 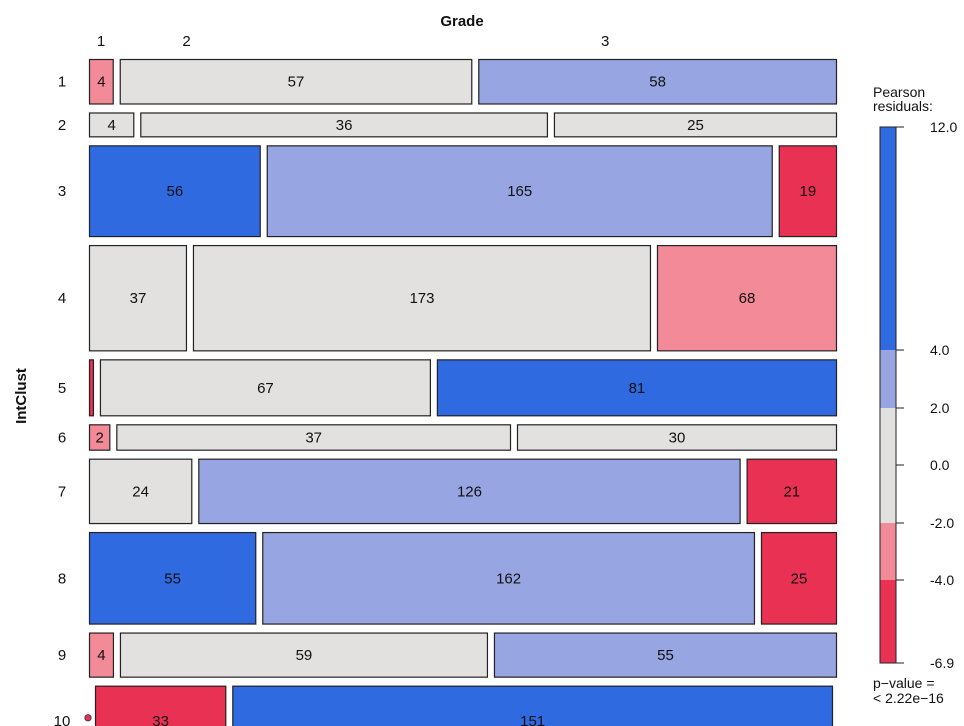 I want to click on tile-value-label: 21, so click(x=791, y=491).